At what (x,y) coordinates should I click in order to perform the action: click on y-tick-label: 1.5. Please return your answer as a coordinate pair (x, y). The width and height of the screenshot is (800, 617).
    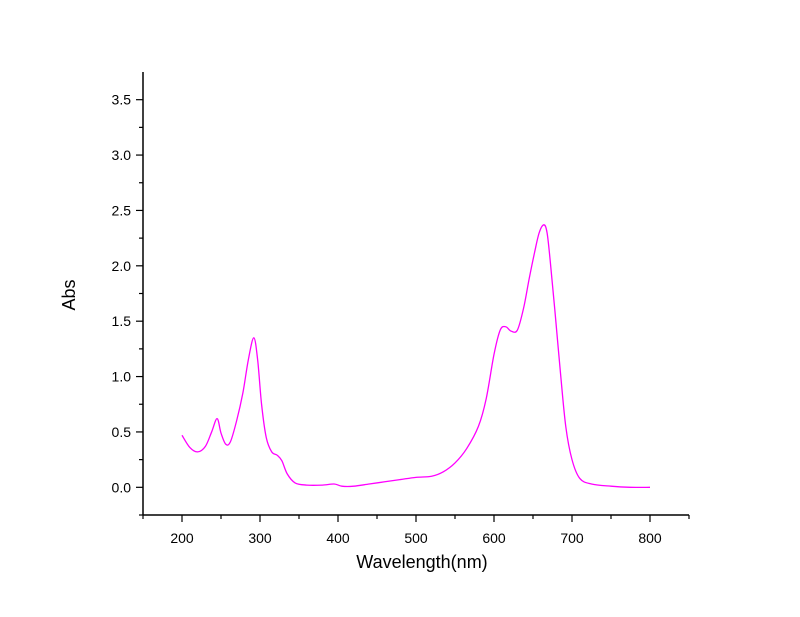
    Looking at the image, I should click on (122, 321).